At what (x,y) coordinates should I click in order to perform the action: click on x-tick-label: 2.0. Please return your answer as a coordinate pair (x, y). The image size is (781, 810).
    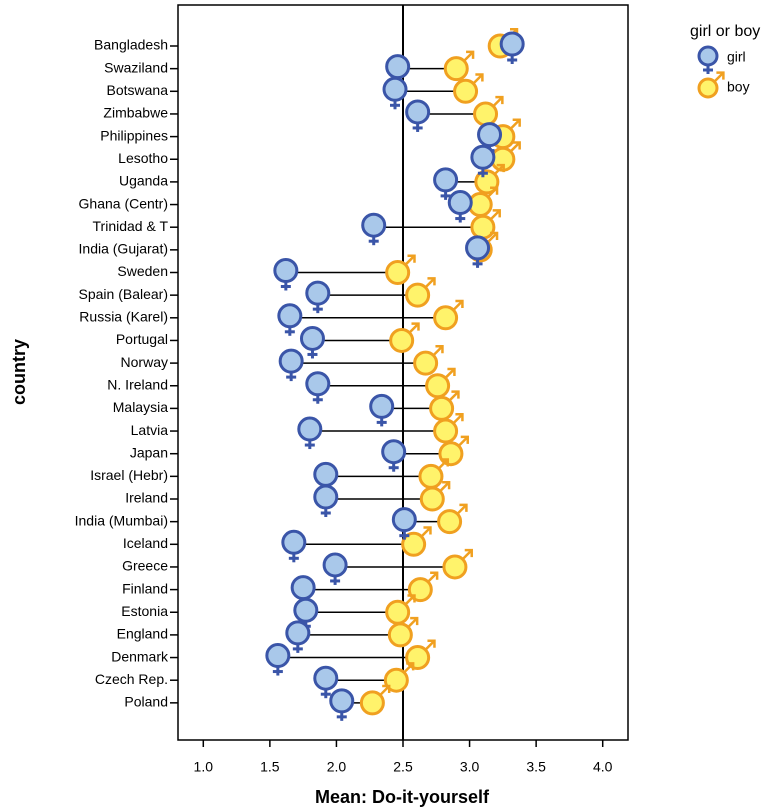
    Looking at the image, I should click on (337, 767).